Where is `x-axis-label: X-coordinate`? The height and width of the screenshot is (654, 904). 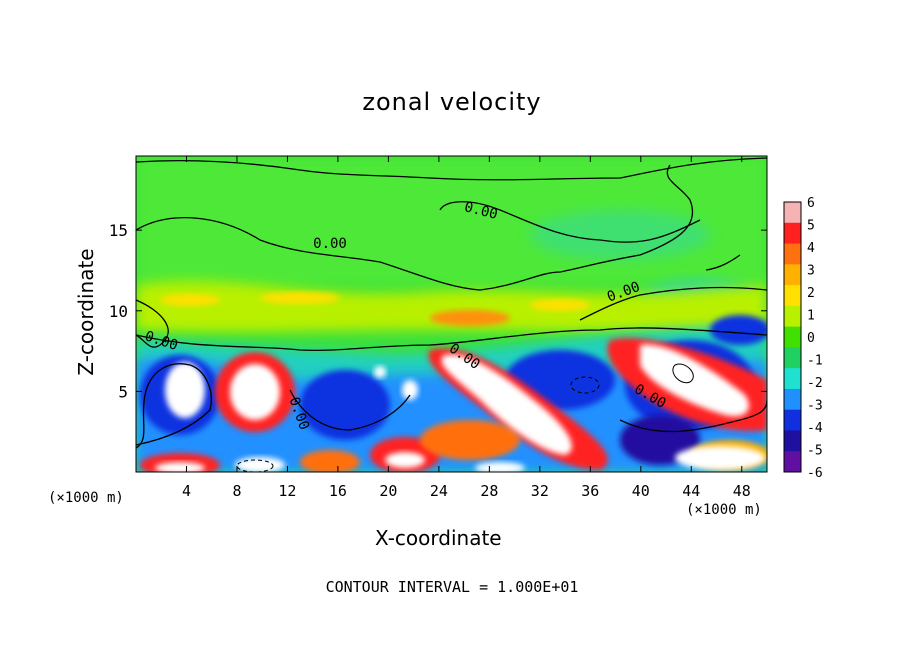 x-axis-label: X-coordinate is located at coordinates (438, 538).